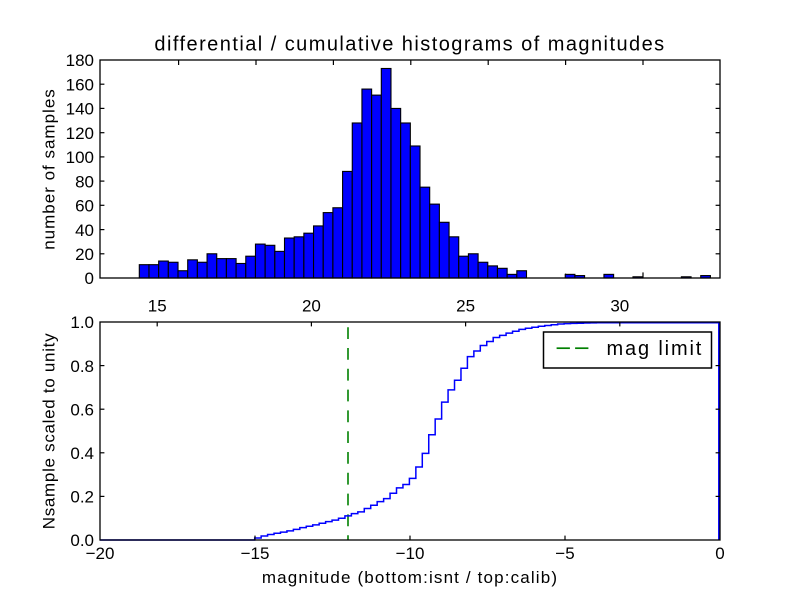 Image resolution: width=800 pixels, height=600 pixels. I want to click on svg-text: 100, so click(80, 157).